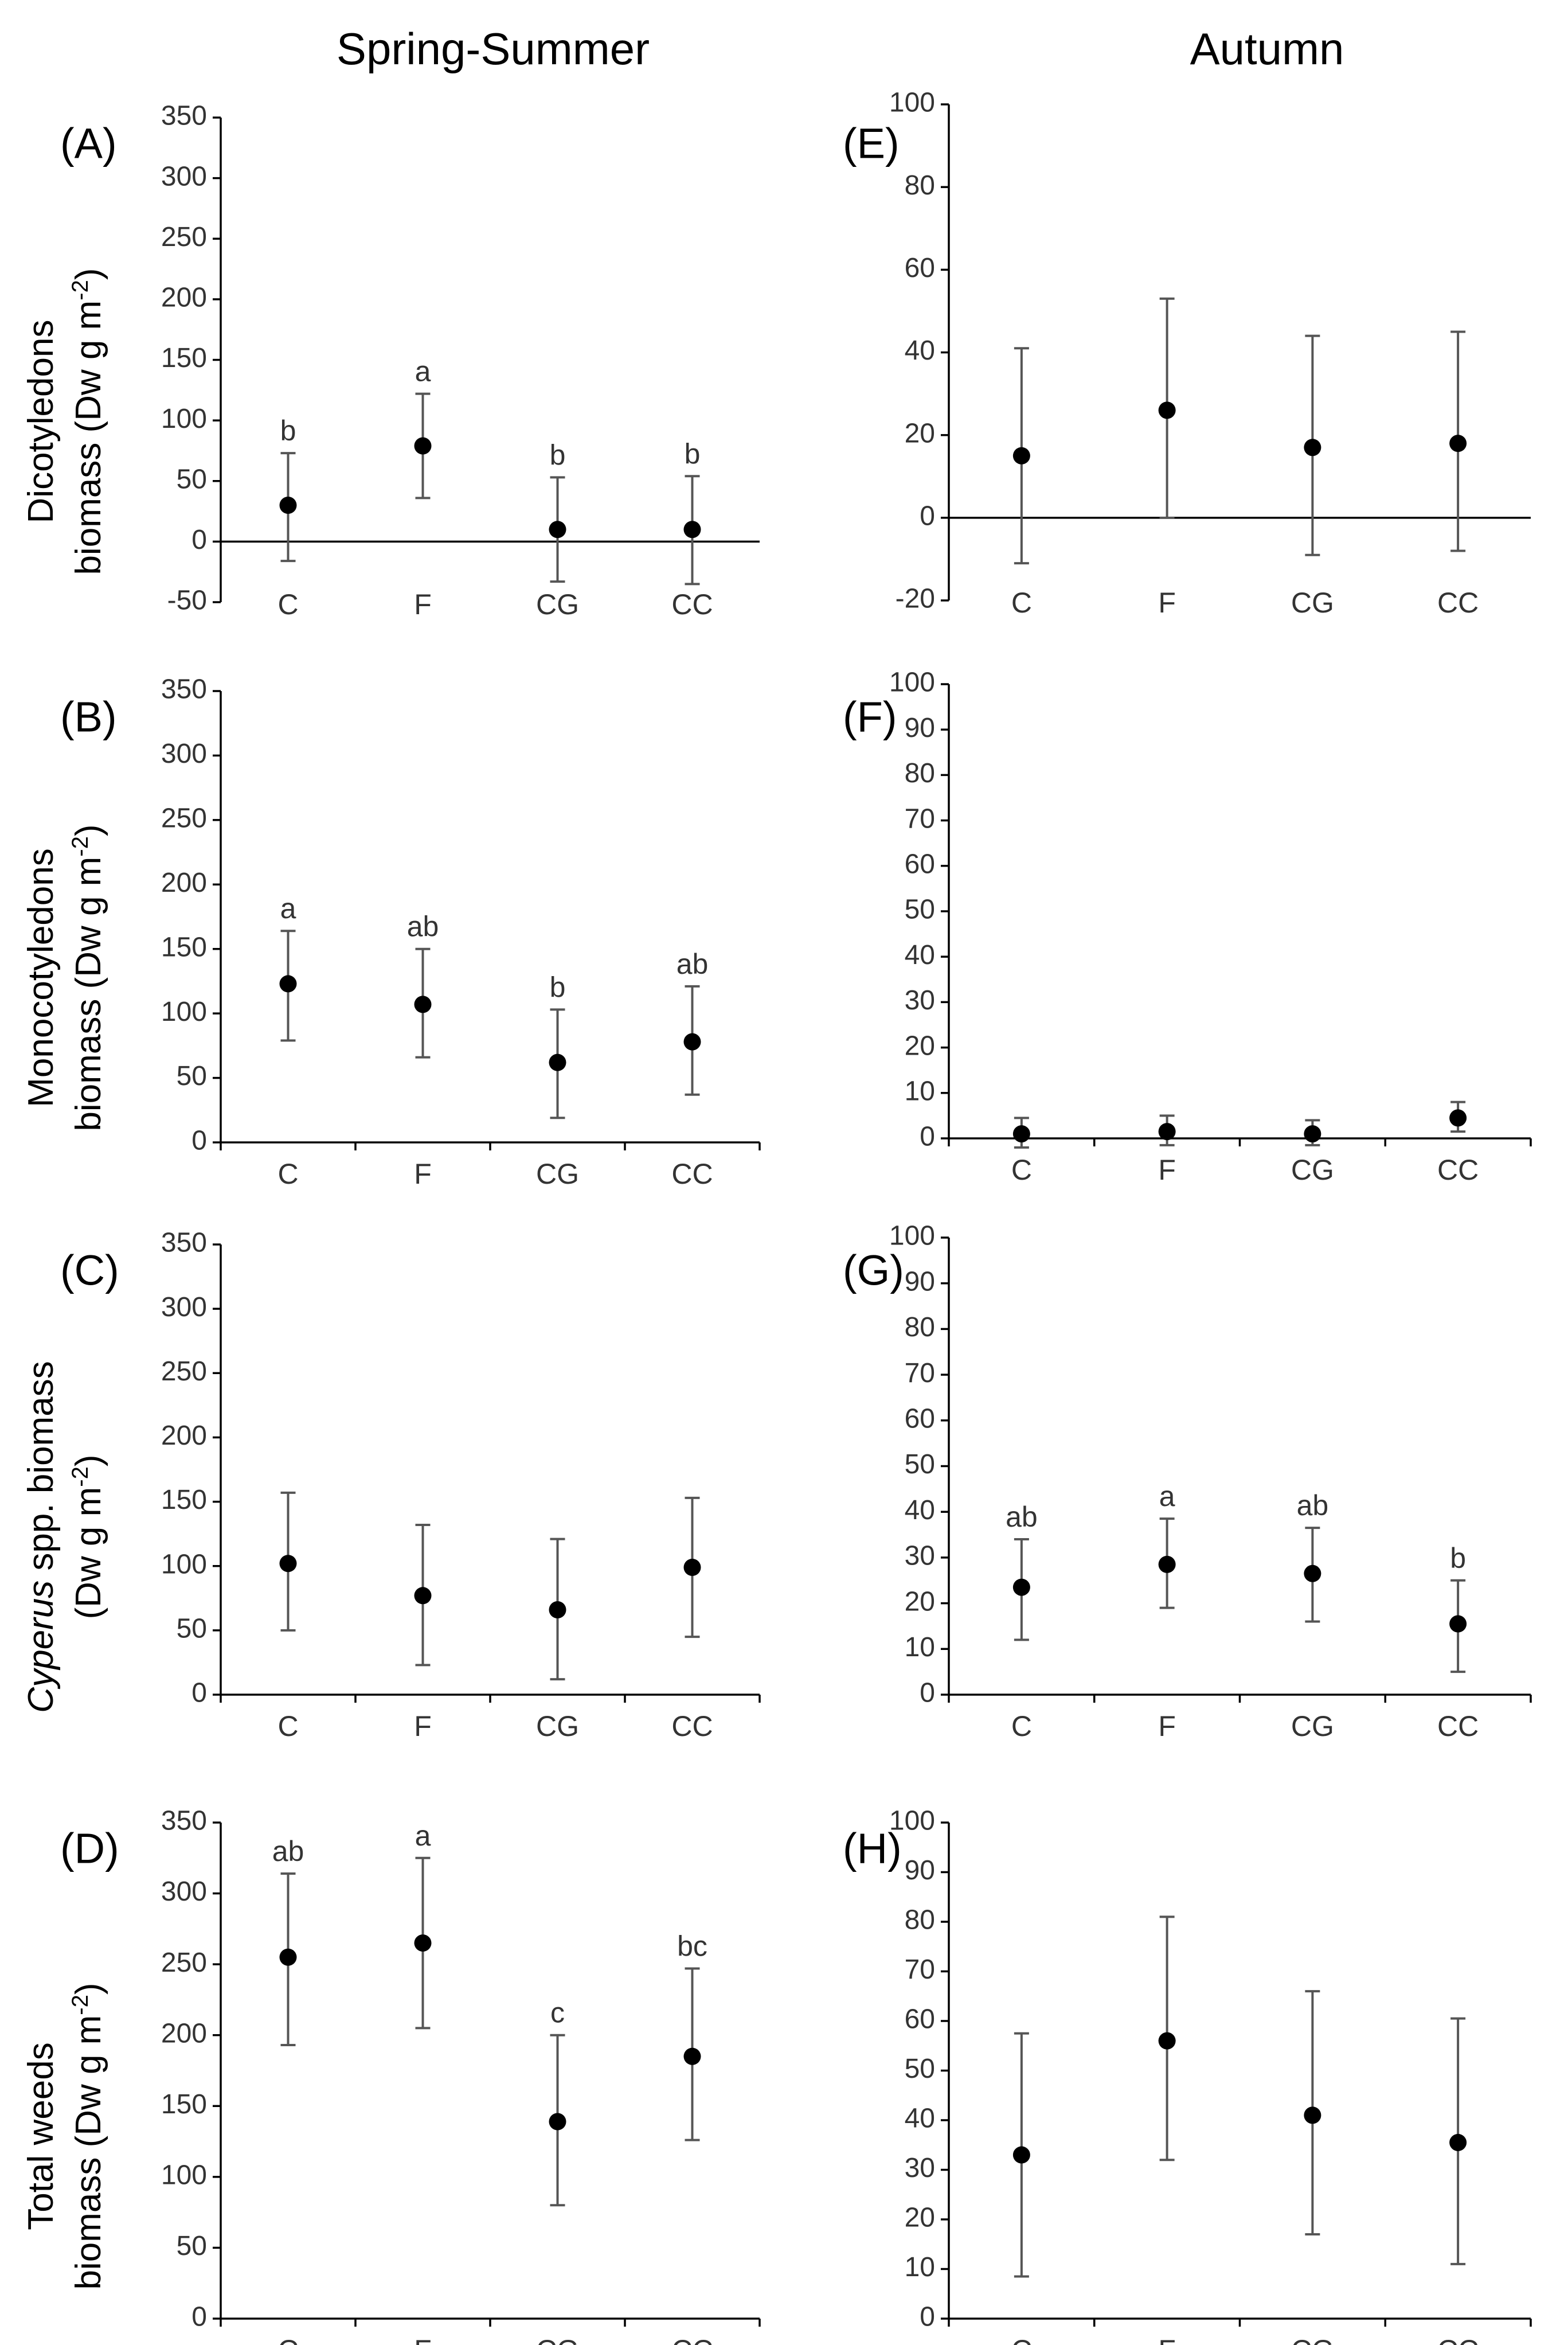 Image resolution: width=1568 pixels, height=2345 pixels. What do you see at coordinates (912, 1821) in the screenshot?
I see `panel-h-y-tick-label: 100` at bounding box center [912, 1821].